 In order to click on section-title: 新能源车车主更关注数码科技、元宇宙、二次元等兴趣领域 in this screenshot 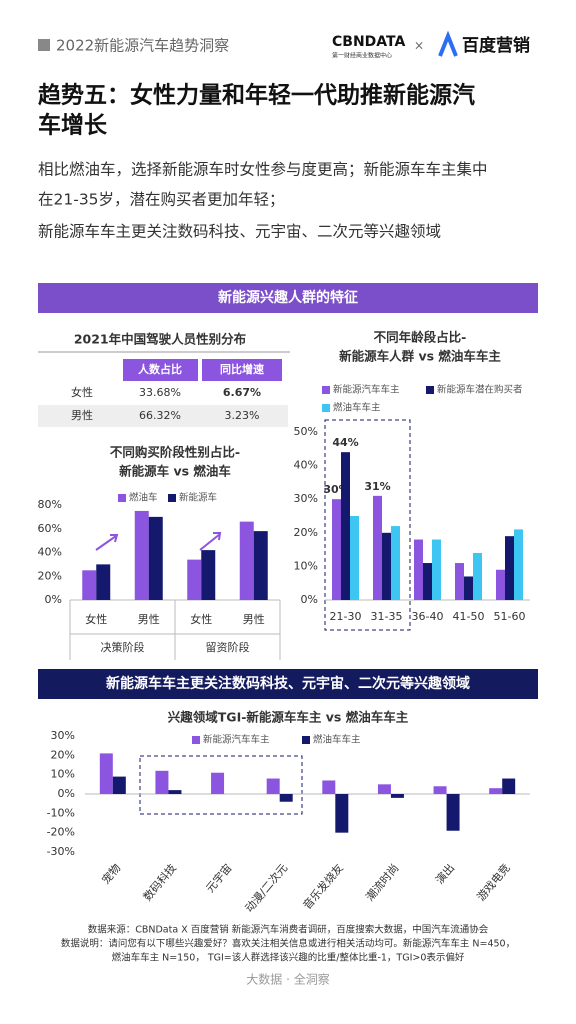, I will do `click(288, 683)`.